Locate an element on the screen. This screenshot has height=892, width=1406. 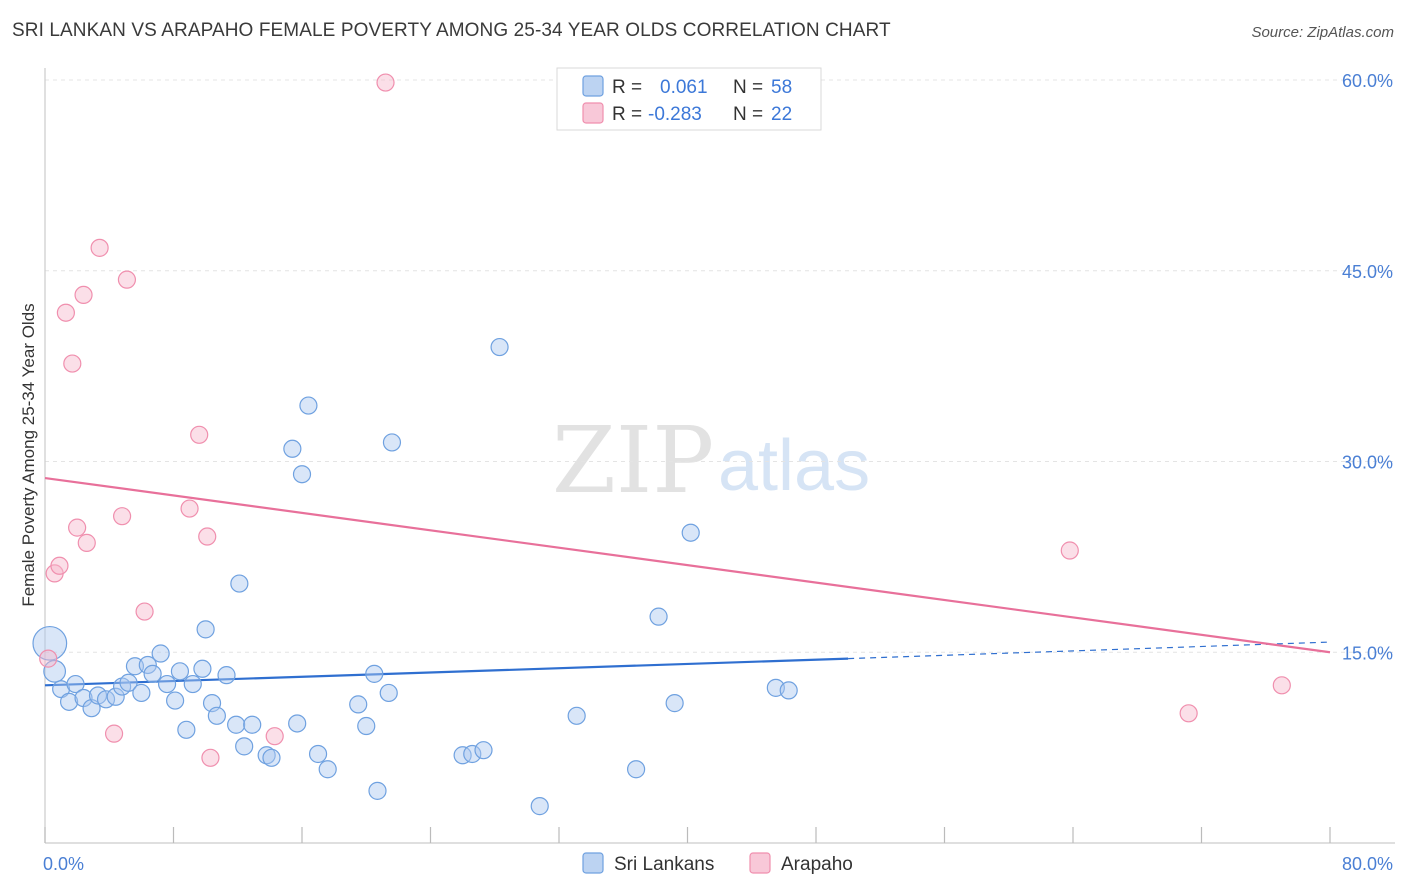
source-label: Source: ZipAtlas.com is located at coordinates (1322, 32).